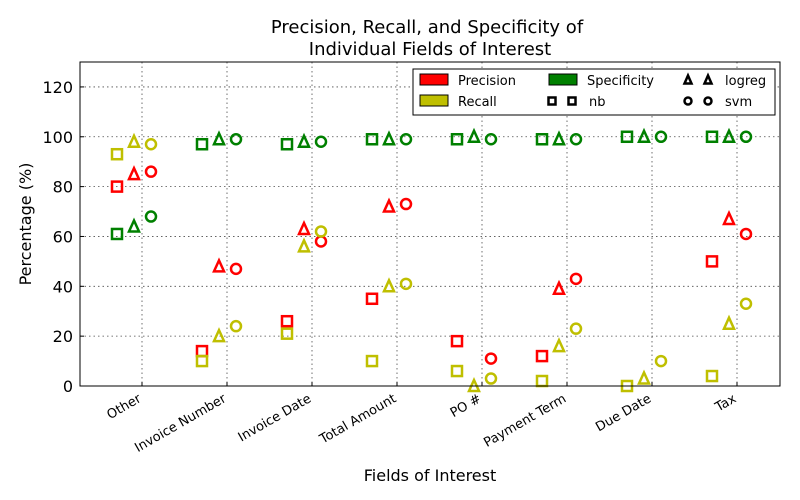 The image size is (800, 500). Describe the element at coordinates (597, 102) in the screenshot. I see `legend-label-nb: nb` at that location.